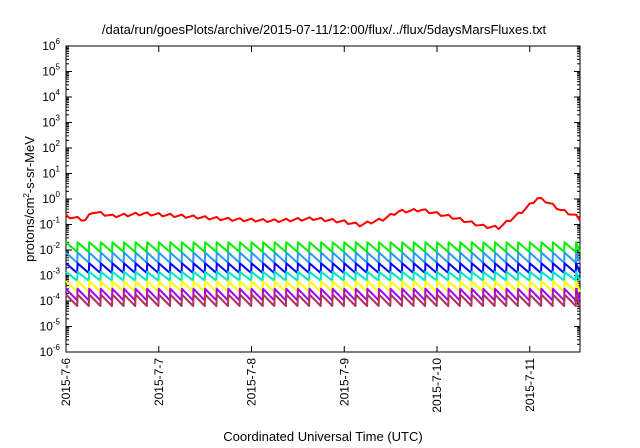 This screenshot has width=640, height=448. What do you see at coordinates (57, 220) in the screenshot?
I see `y-tick-exp: -1` at bounding box center [57, 220].